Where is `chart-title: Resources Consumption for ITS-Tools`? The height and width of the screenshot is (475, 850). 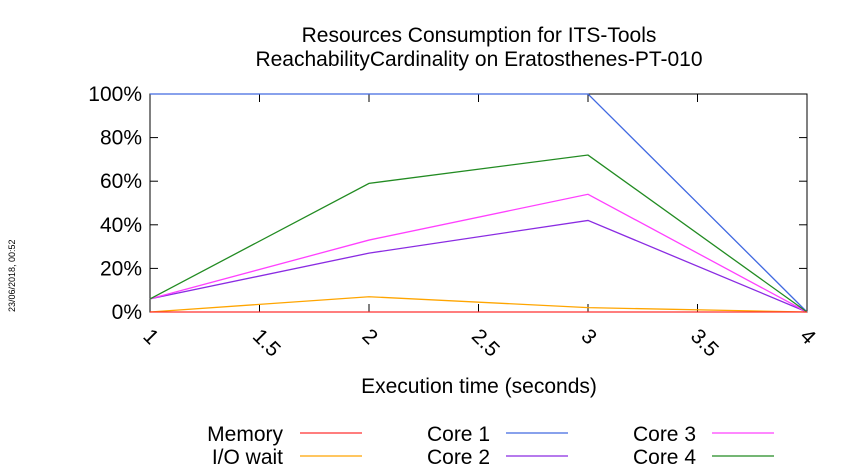
chart-title: Resources Consumption for ITS-Tools is located at coordinates (479, 35).